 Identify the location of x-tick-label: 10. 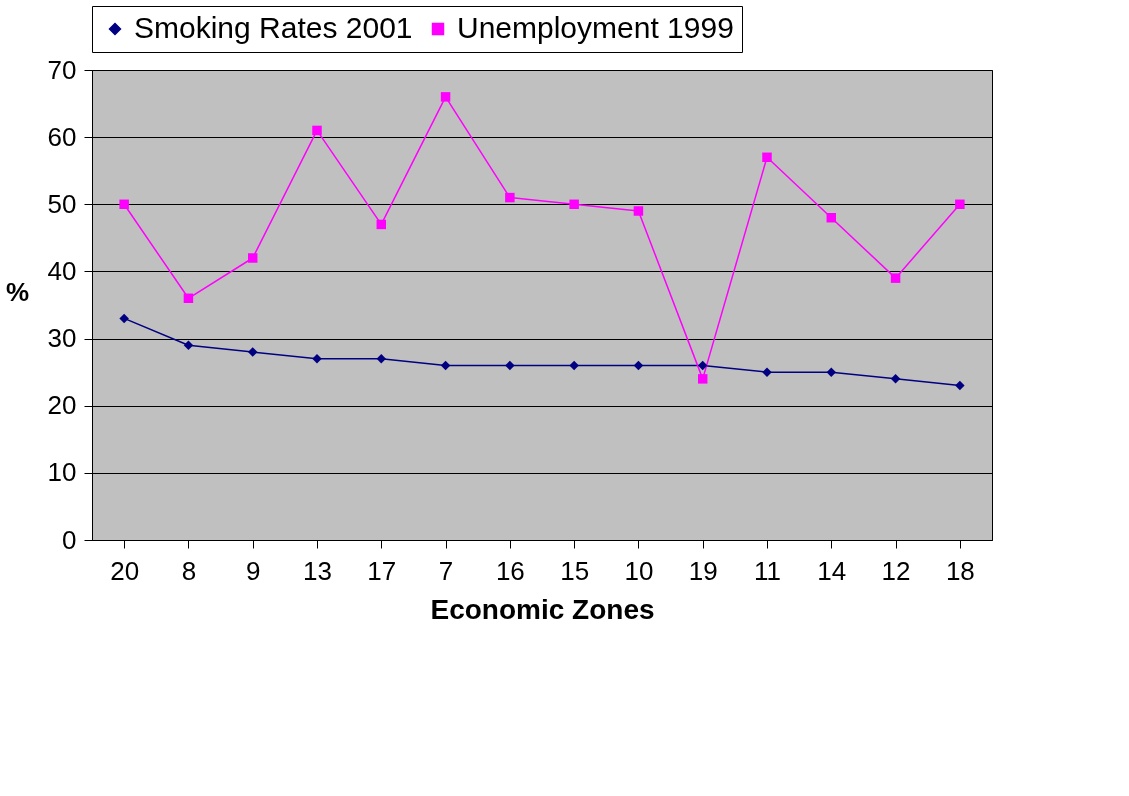
(639, 570).